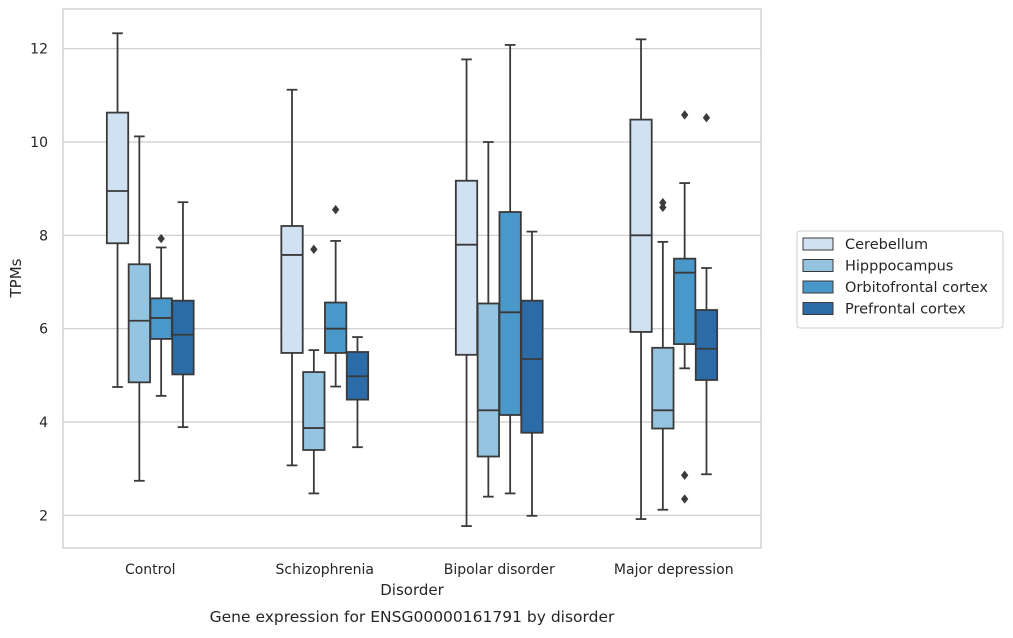 Image resolution: width=1013 pixels, height=638 pixels. What do you see at coordinates (43, 423) in the screenshot?
I see `y-tick-label: 4` at bounding box center [43, 423].